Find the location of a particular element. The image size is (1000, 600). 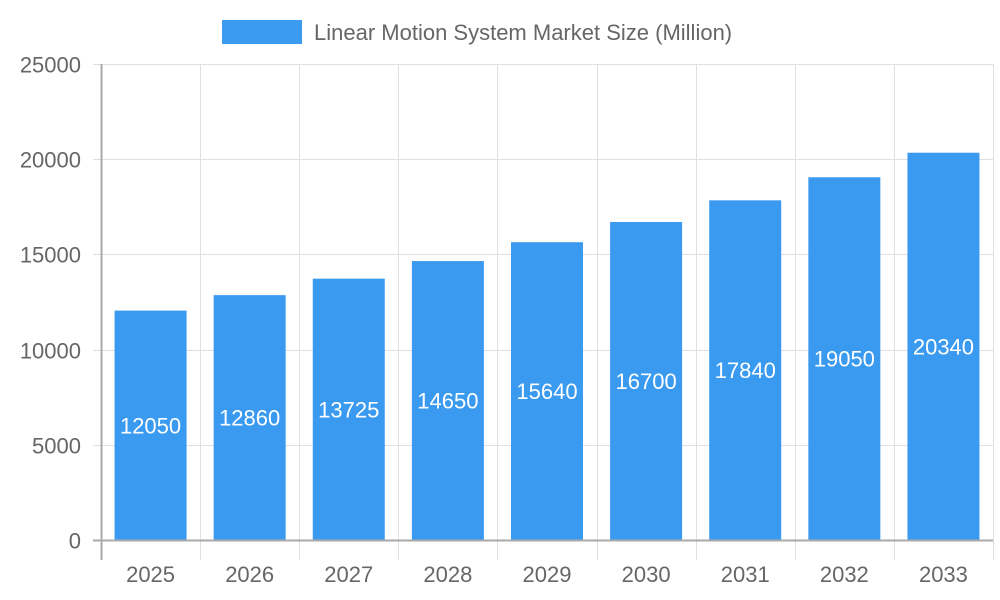

bar-2030 is located at coordinates (646, 381).